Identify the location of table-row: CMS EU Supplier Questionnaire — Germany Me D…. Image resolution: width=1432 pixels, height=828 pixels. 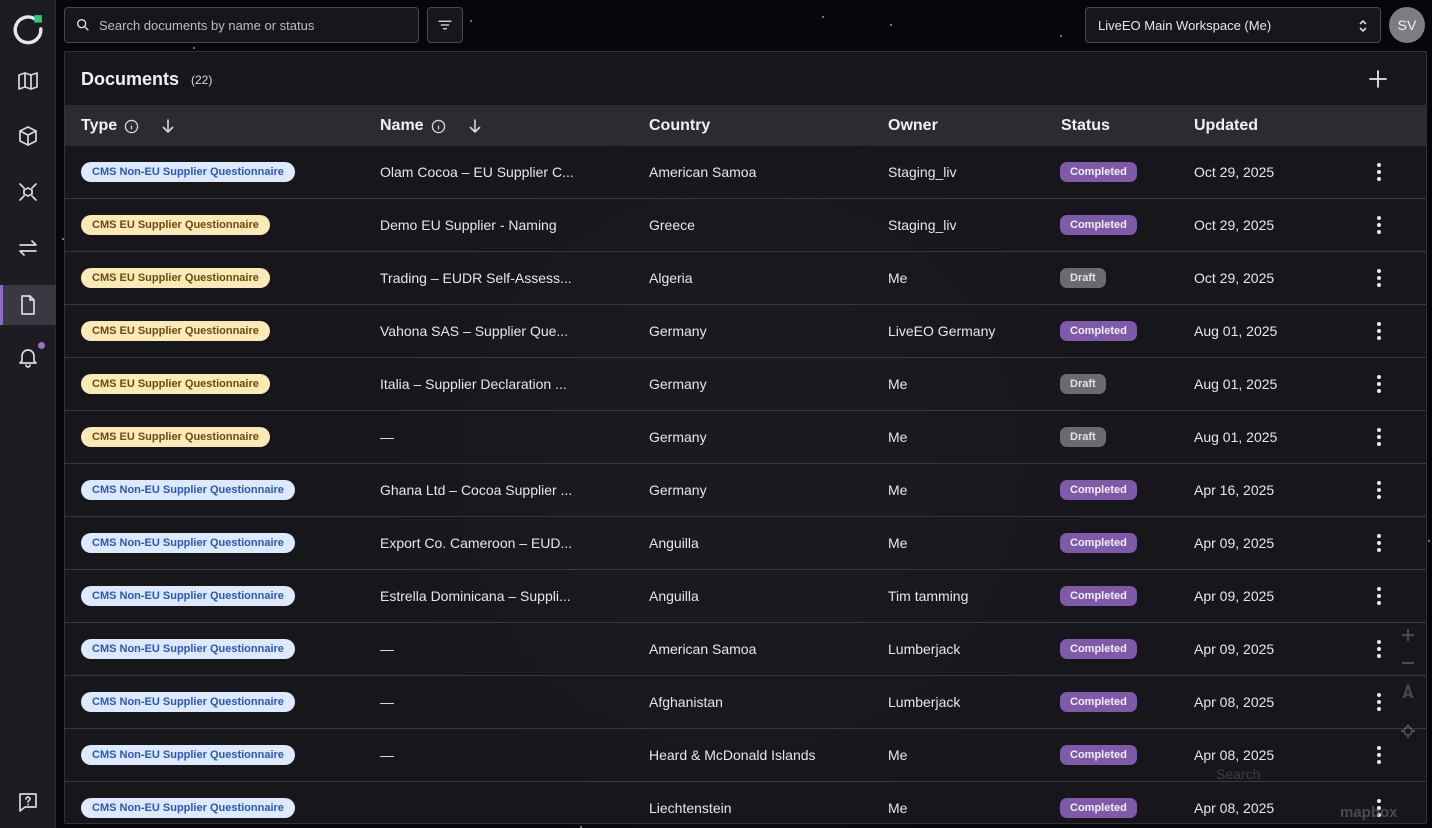
(745, 437).